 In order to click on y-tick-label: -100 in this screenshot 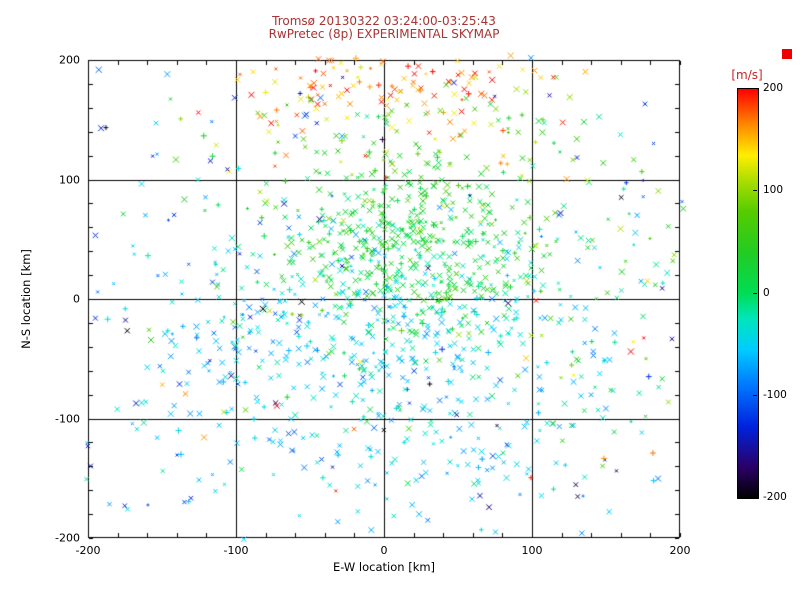, I will do `click(67, 418)`.